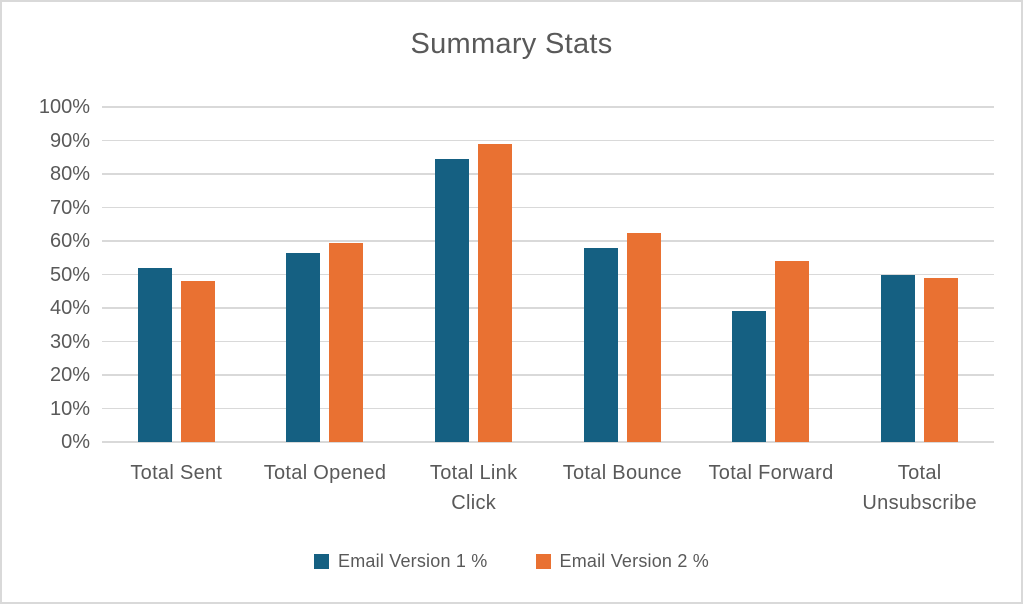  What do you see at coordinates (69, 241) in the screenshot?
I see `y-axis-tick-label: 60%` at bounding box center [69, 241].